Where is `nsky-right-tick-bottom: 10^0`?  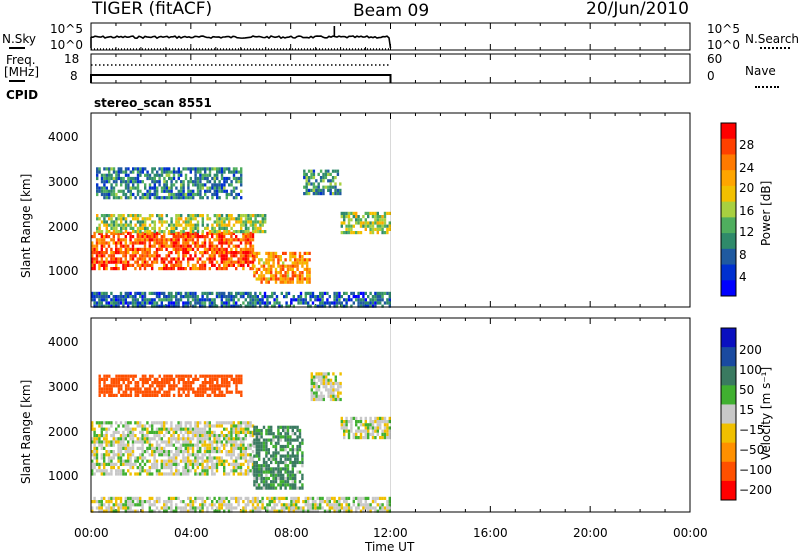 nsky-right-tick-bottom: 10^0 is located at coordinates (723, 45).